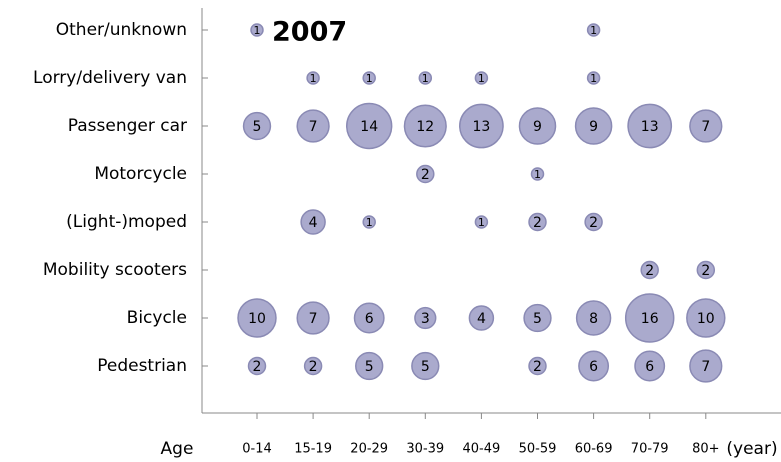  What do you see at coordinates (126, 222) in the screenshot?
I see `y-tick-label: (Light-)moped` at bounding box center [126, 222].